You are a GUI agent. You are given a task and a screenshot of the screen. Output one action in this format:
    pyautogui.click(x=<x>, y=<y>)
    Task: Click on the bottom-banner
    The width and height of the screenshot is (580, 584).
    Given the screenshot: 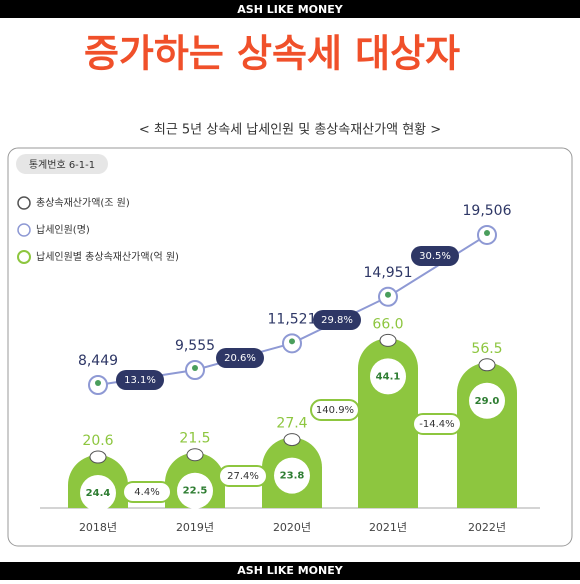 What is the action you would take?
    pyautogui.click(x=290, y=571)
    